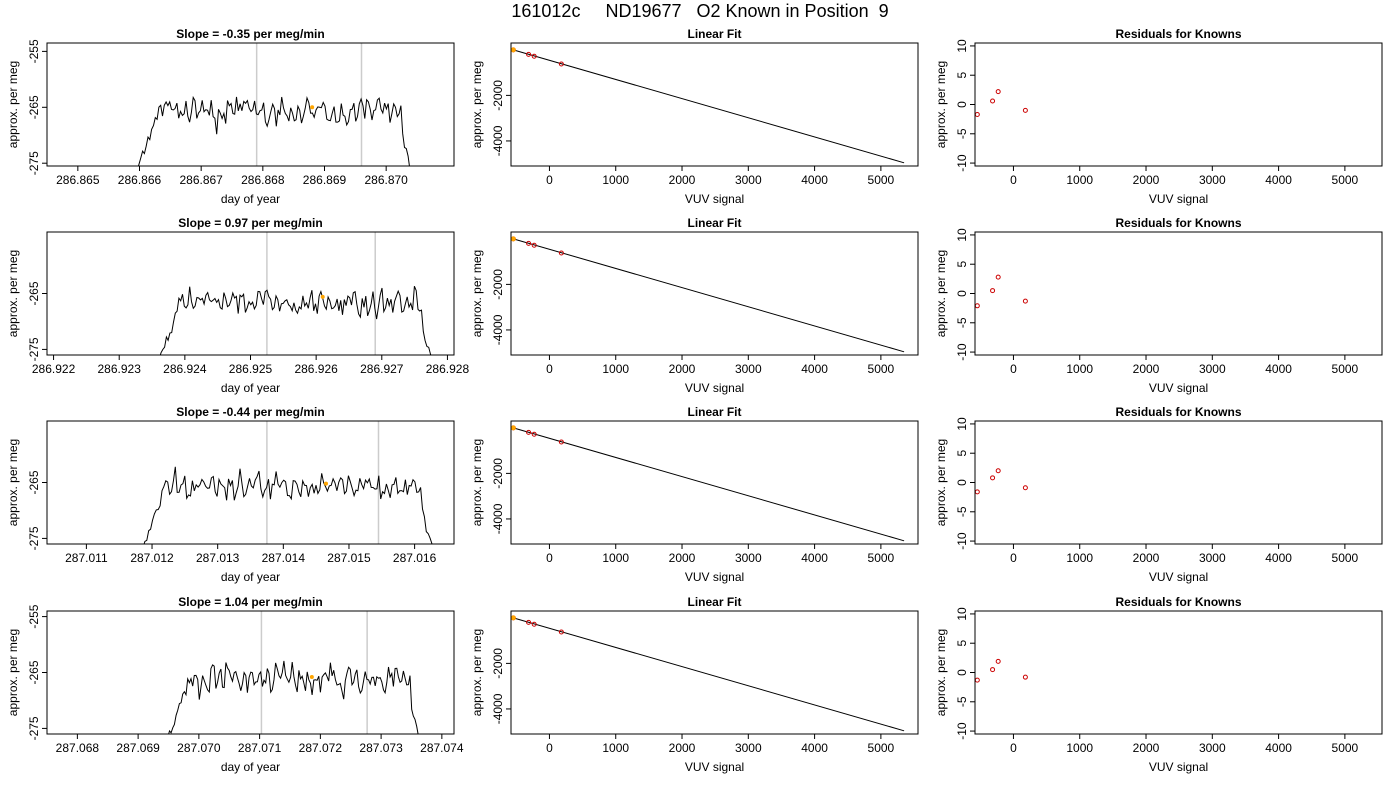  I want to click on x-tick-label: 286.870, so click(386, 180).